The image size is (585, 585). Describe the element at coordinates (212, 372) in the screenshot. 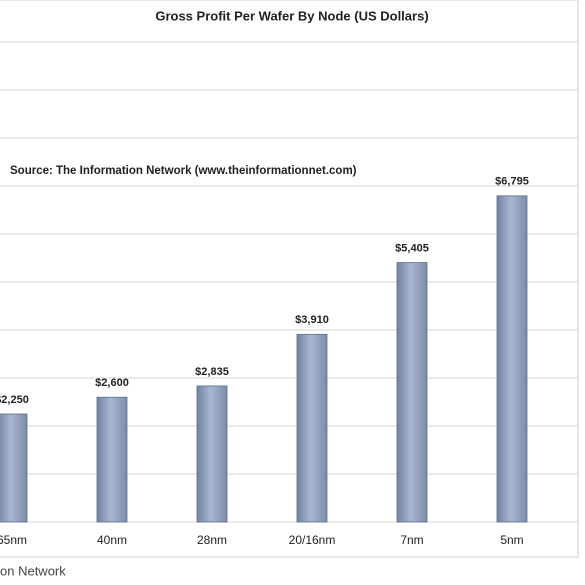

I see `value-label: $2,835` at that location.